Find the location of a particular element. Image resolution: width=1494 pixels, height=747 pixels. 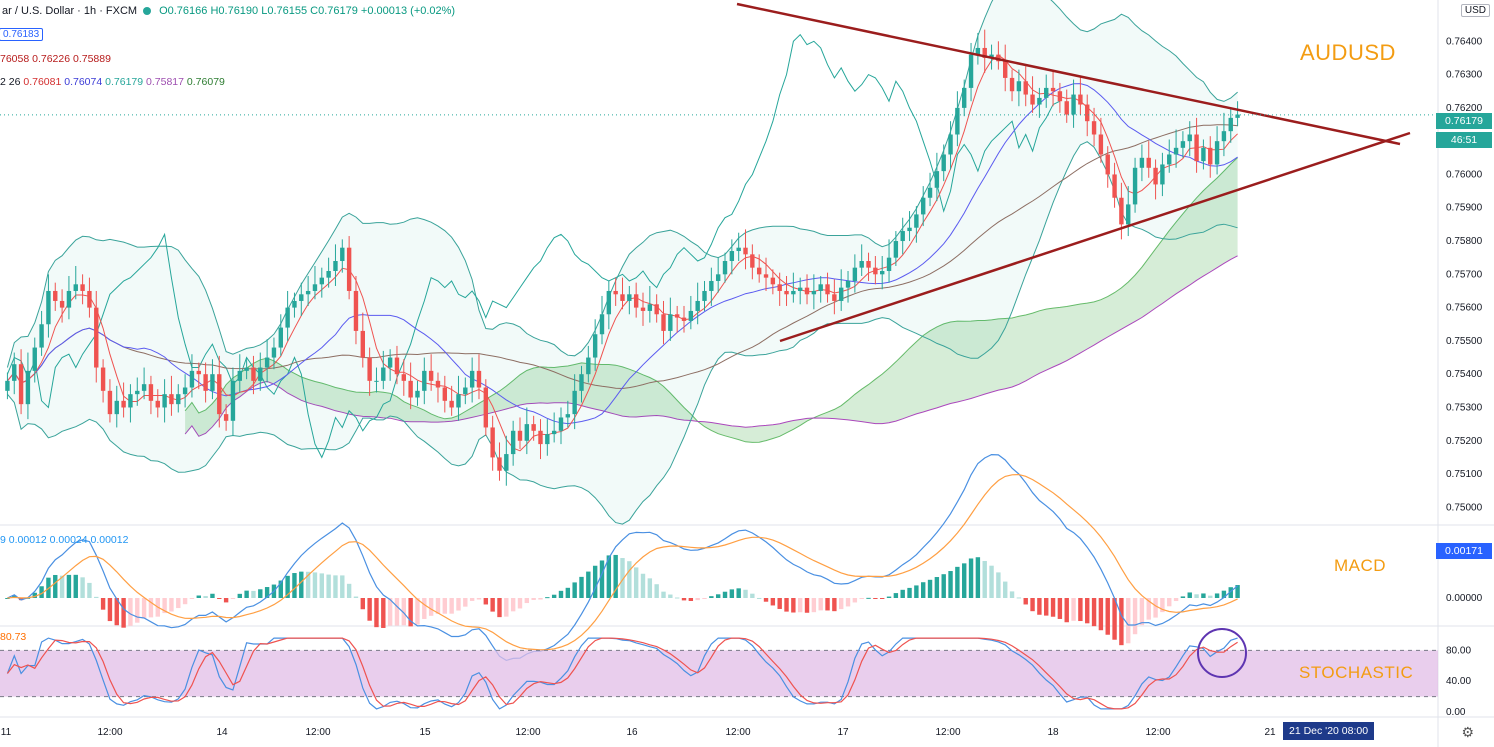

price-tick-label: 0.75100 is located at coordinates (1464, 474).